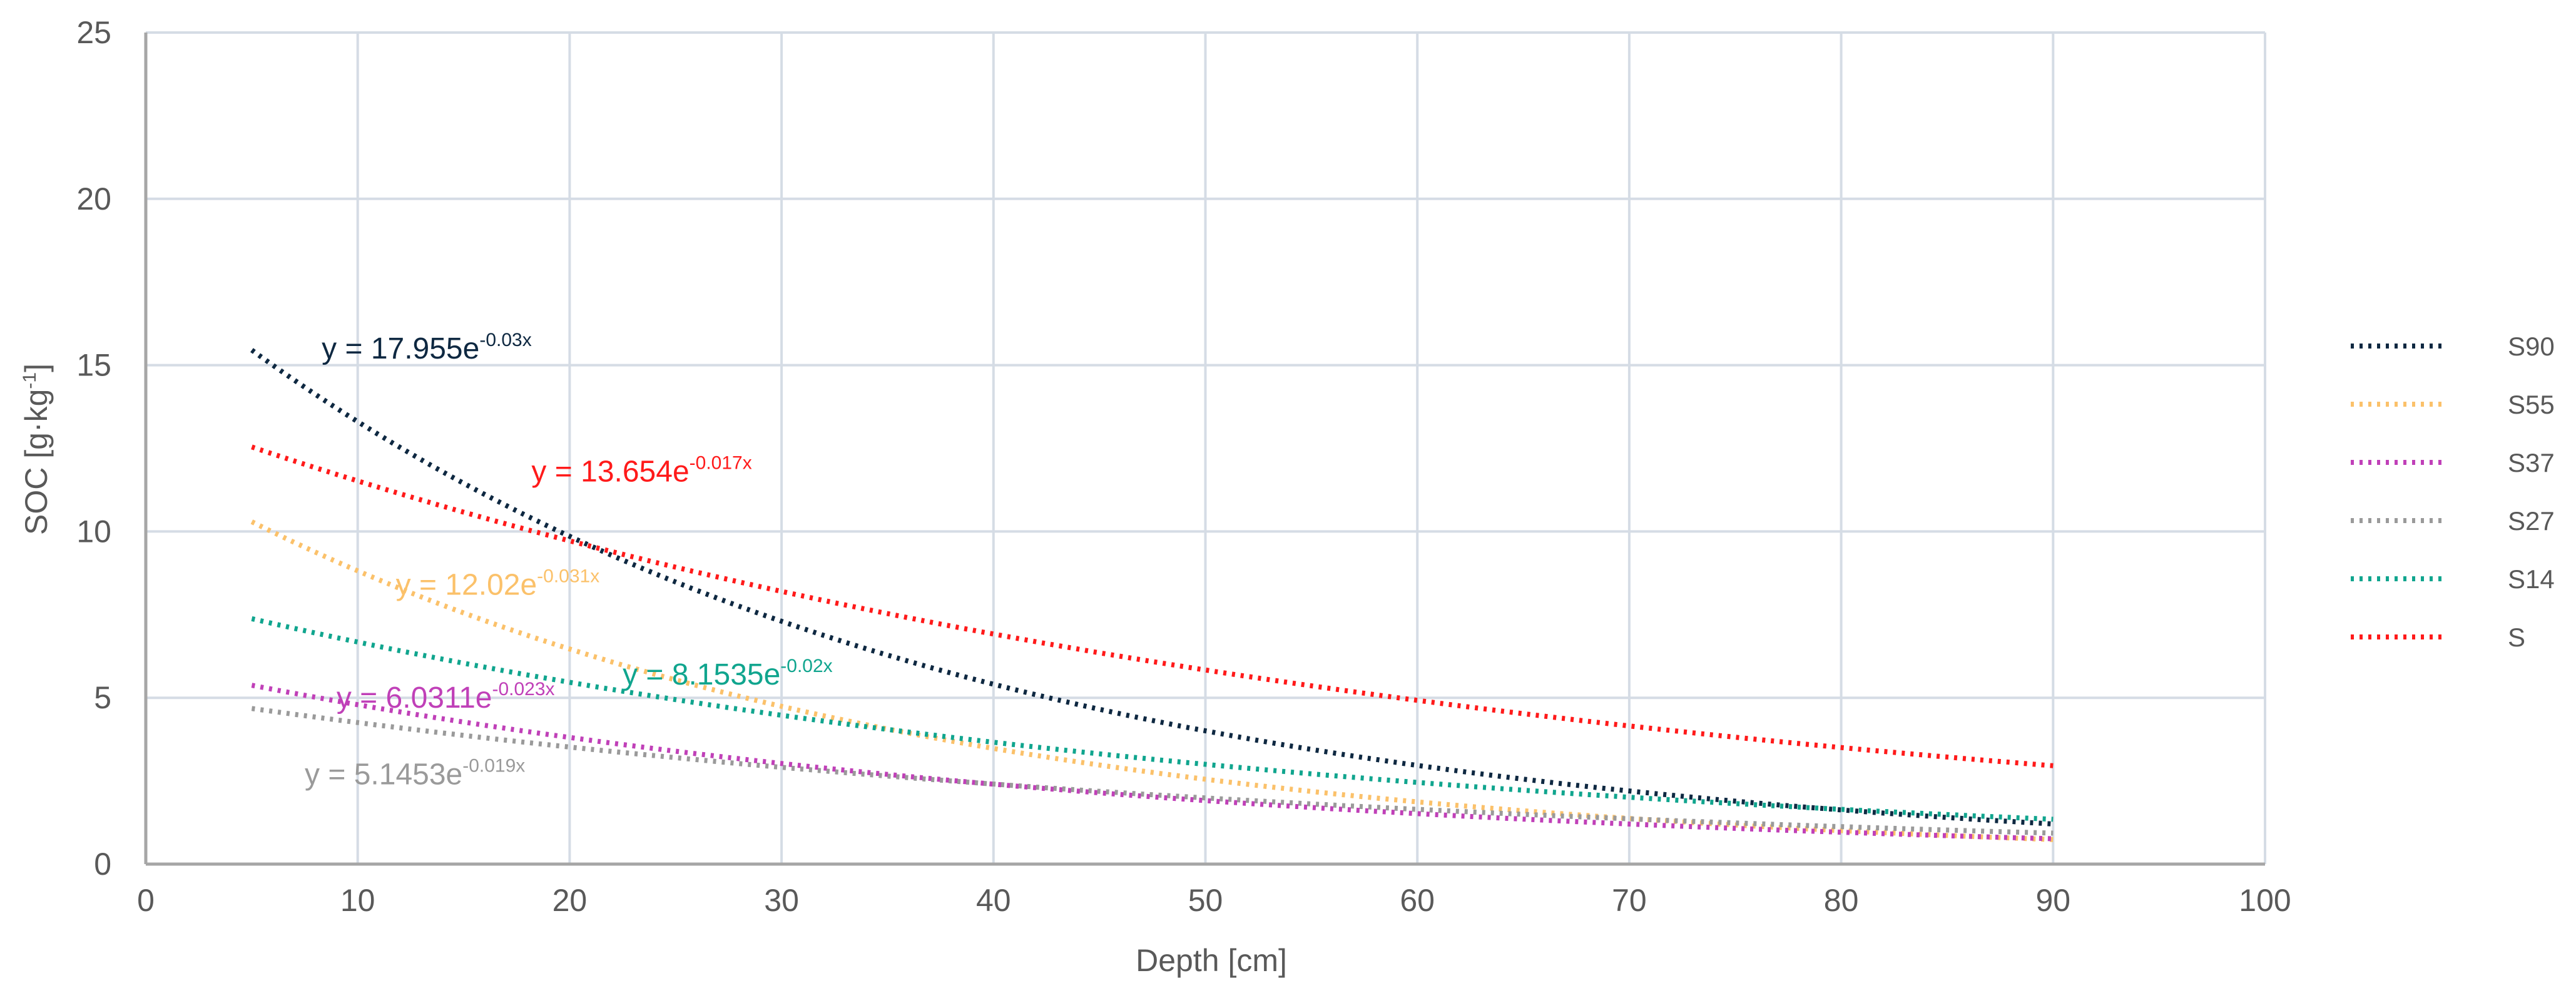 The height and width of the screenshot is (998, 2576). Describe the element at coordinates (2453, 579) in the screenshot. I see `legend-item-s14: S14` at that location.